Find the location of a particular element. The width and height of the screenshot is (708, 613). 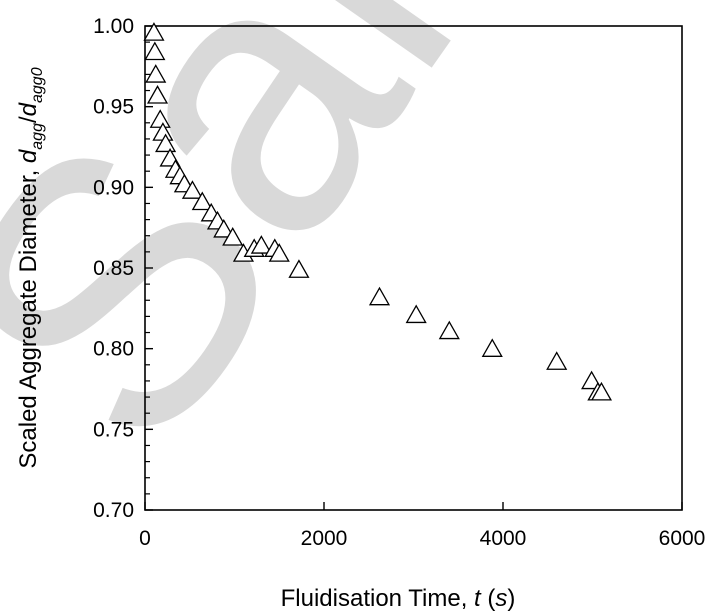

y-axis-title-main: Scaled Aggregate Diameter, is located at coordinates (28, 316).